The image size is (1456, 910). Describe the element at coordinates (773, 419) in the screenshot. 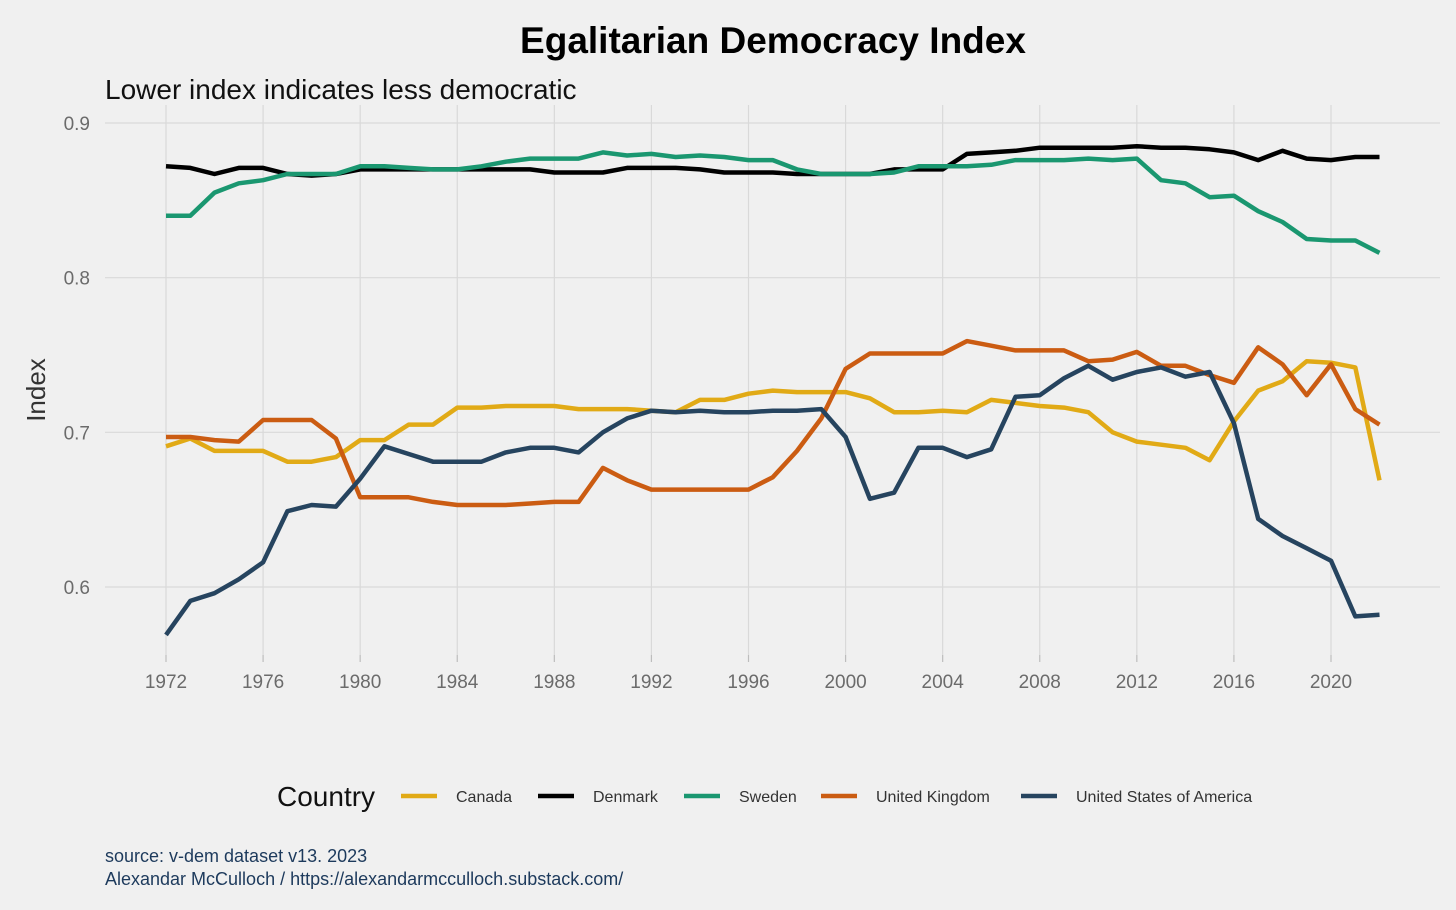

I see `series-line-canada` at that location.